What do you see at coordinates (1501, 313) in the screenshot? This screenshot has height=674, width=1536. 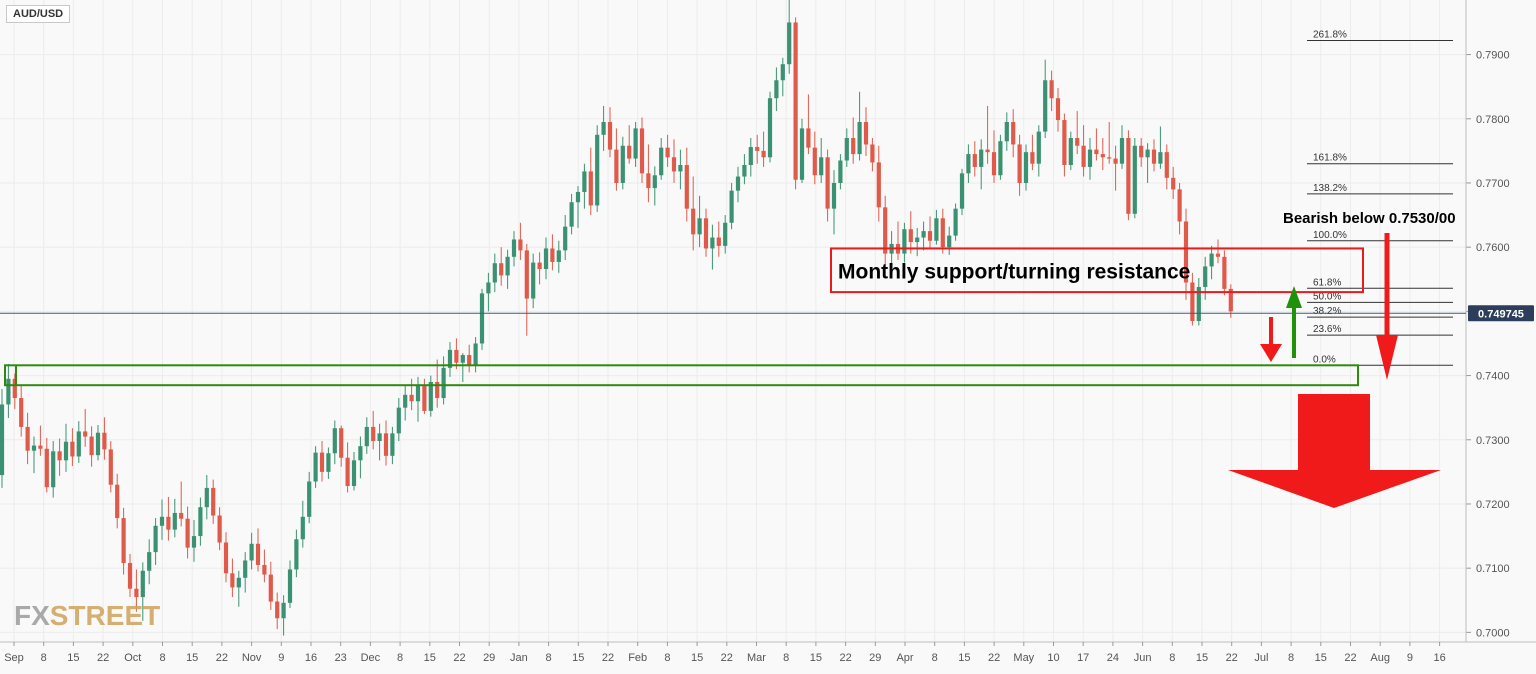 I see `current-price-tag` at bounding box center [1501, 313].